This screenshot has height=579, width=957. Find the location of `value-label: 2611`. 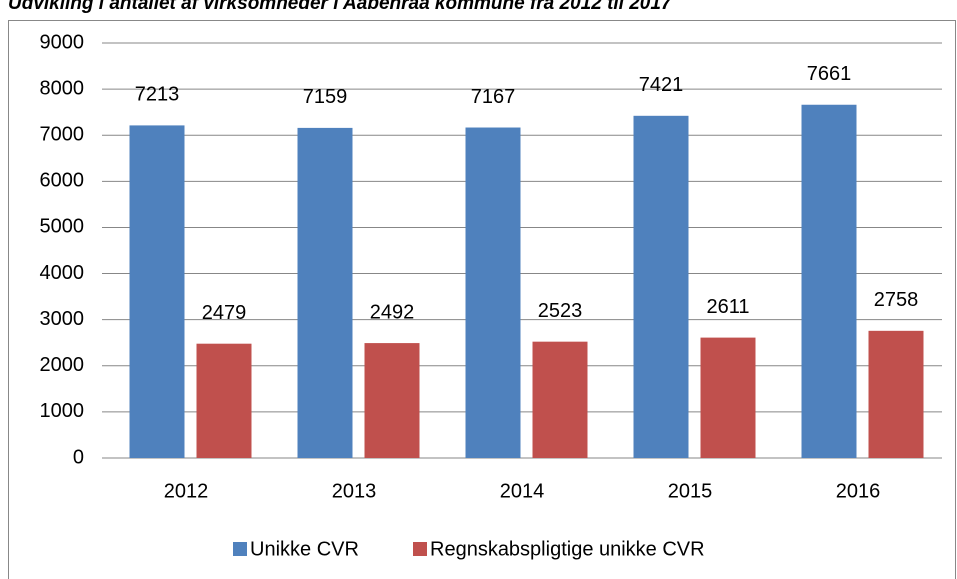

value-label: 2611 is located at coordinates (727, 307).